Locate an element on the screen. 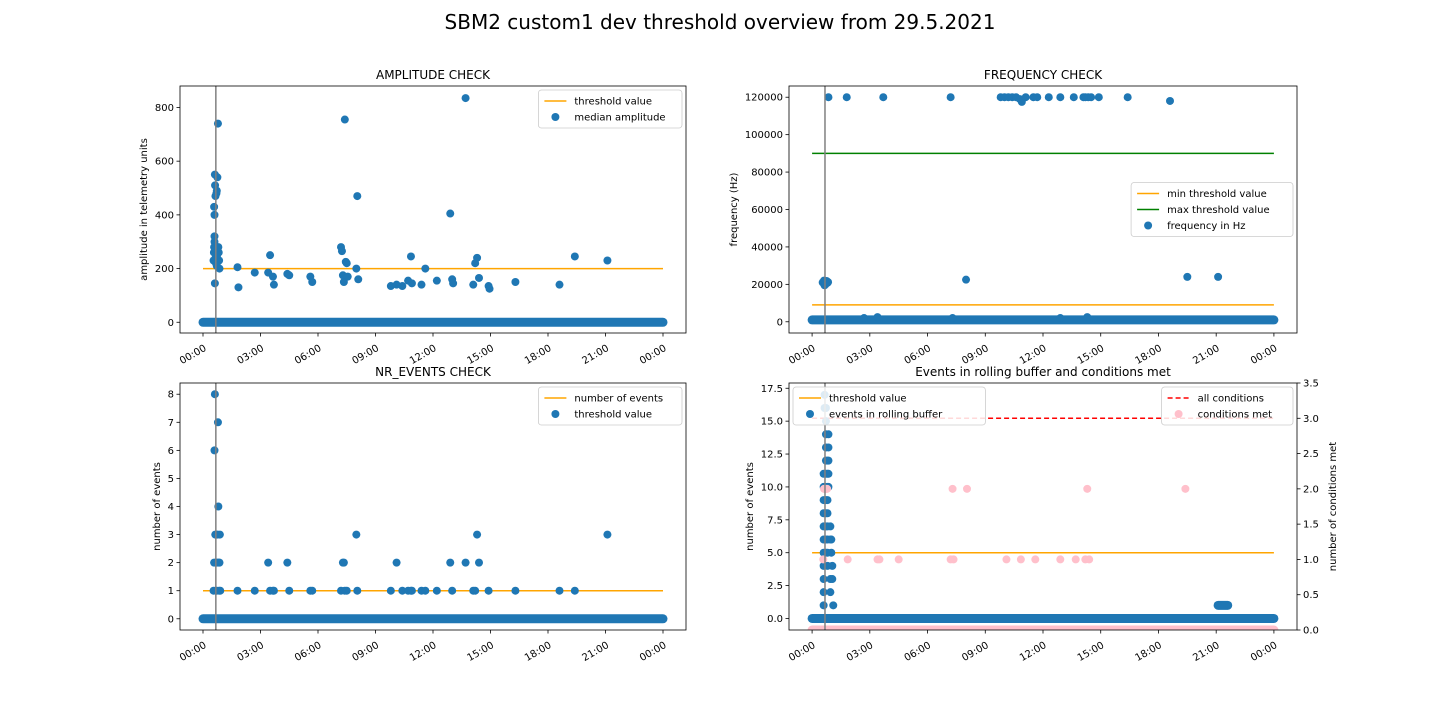 The image size is (1440, 720). y-right-tick-label: 2.0 is located at coordinates (1311, 489).